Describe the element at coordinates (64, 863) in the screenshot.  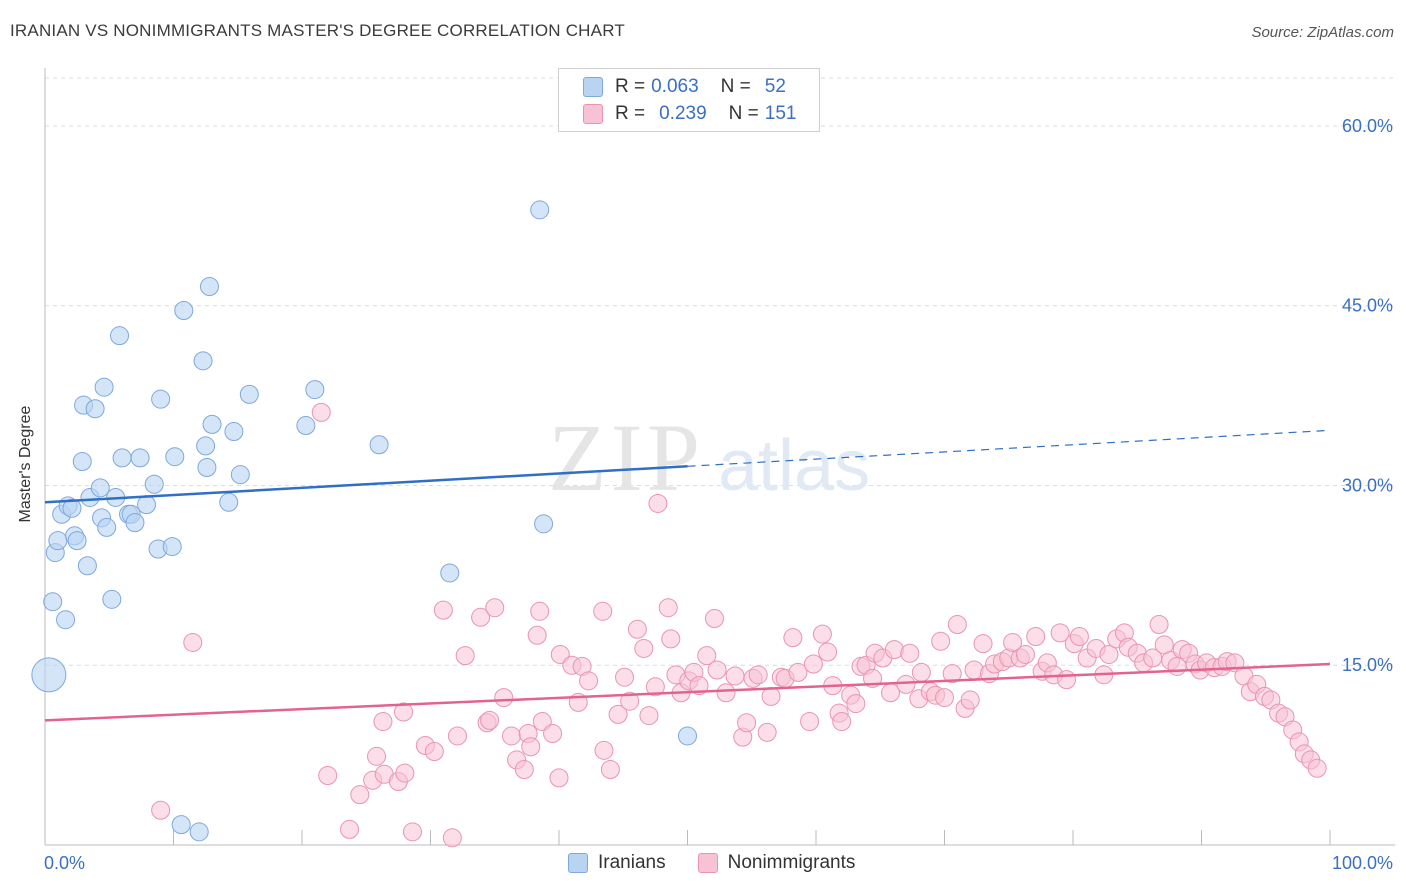
I see `x-tick-label: 0.0%` at that location.